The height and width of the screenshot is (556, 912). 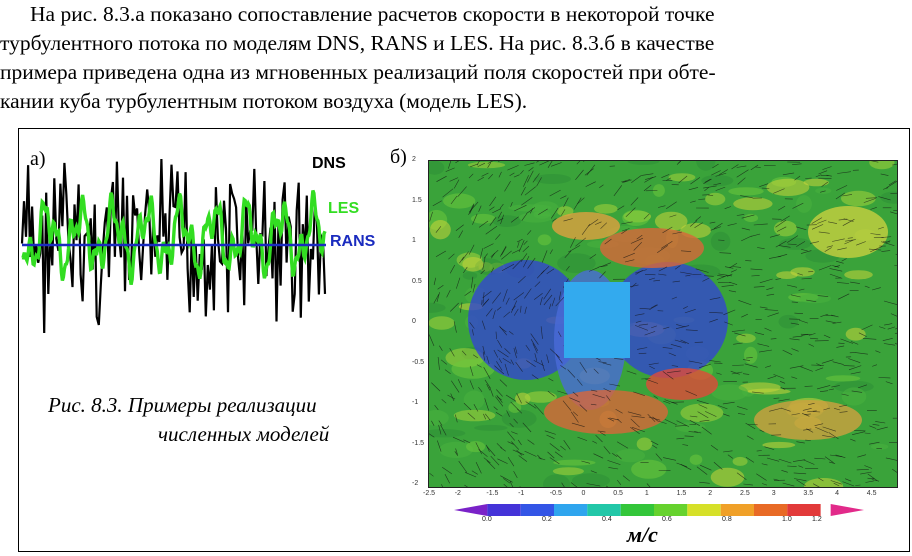 What do you see at coordinates (547, 519) in the screenshot?
I see `colorbar-tick-label: 0.2` at bounding box center [547, 519].